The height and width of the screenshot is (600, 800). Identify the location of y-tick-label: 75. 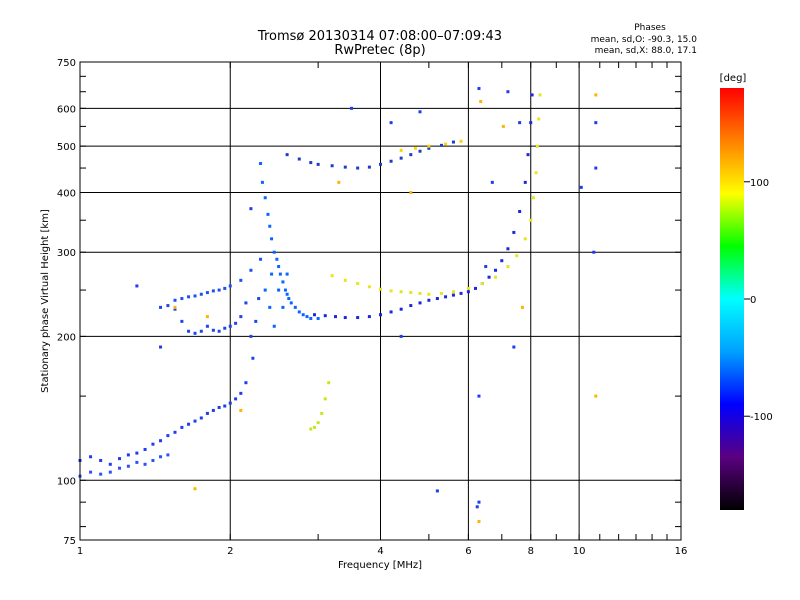
(69, 541).